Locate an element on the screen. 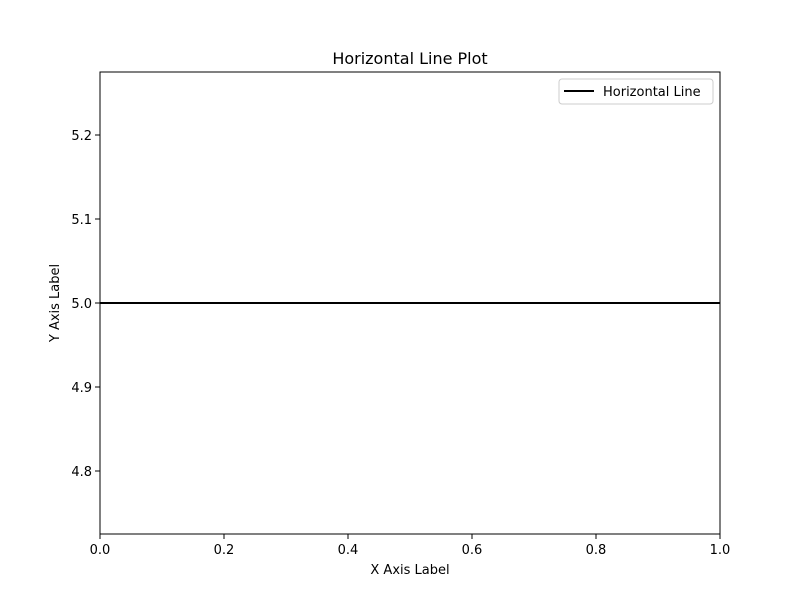 The height and width of the screenshot is (600, 800). legend-box is located at coordinates (636, 91).